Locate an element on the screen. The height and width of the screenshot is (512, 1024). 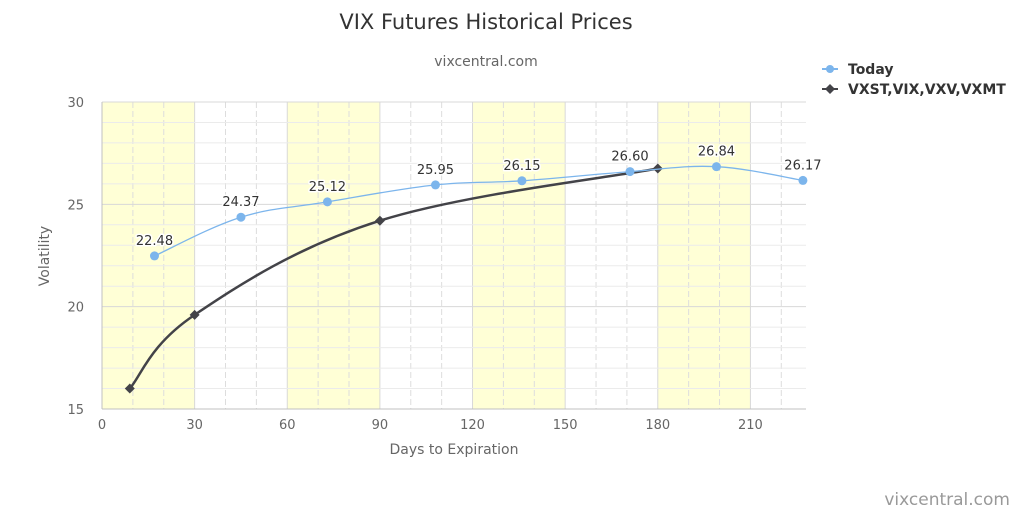
legend-label-term-structure: VXST,VIX,VXV,VXMT is located at coordinates (927, 90).